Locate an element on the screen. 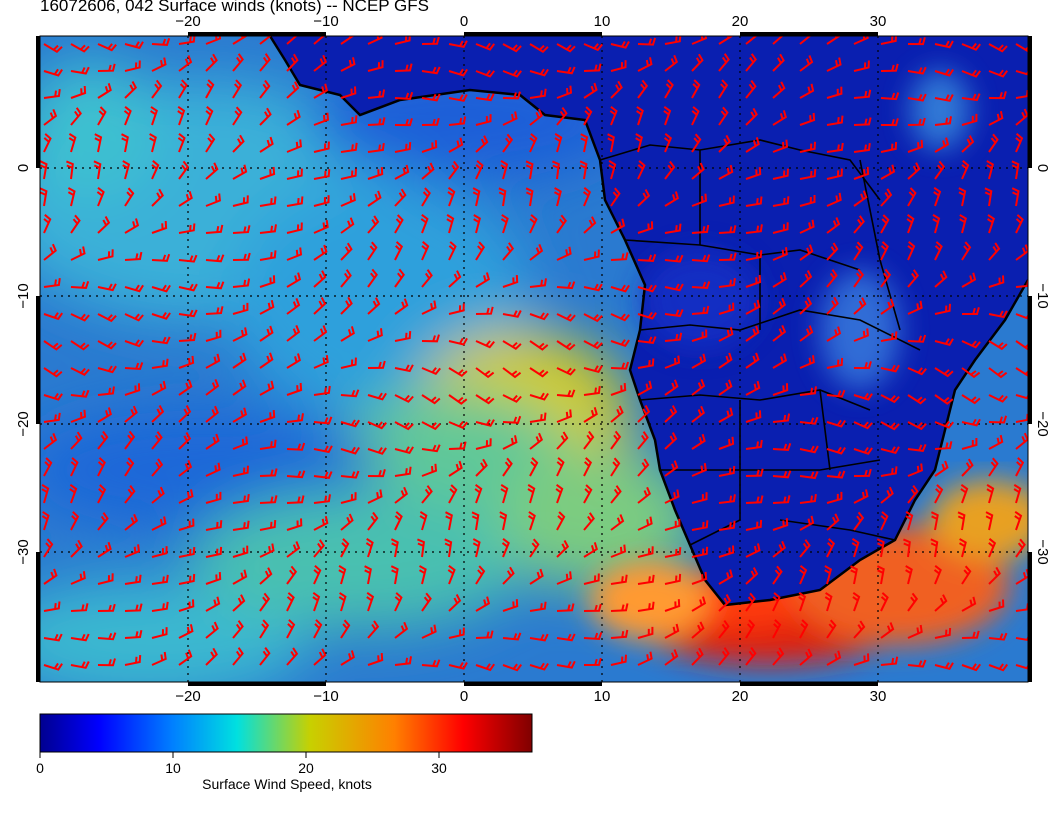  lon-tick-bottom: 0 is located at coordinates (464, 696).